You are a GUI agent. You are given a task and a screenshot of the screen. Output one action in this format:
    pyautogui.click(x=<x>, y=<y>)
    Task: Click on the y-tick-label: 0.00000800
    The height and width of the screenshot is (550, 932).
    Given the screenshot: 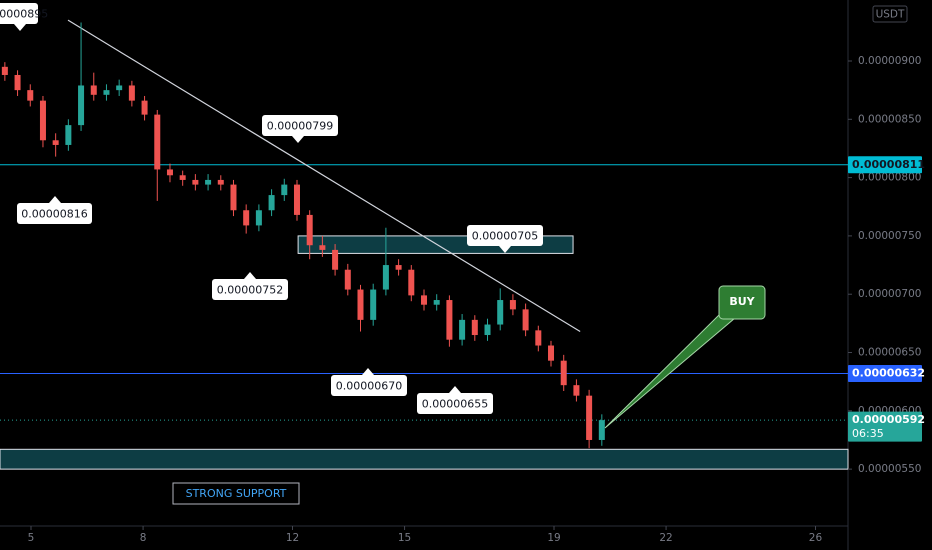 What is the action you would take?
    pyautogui.click(x=889, y=178)
    